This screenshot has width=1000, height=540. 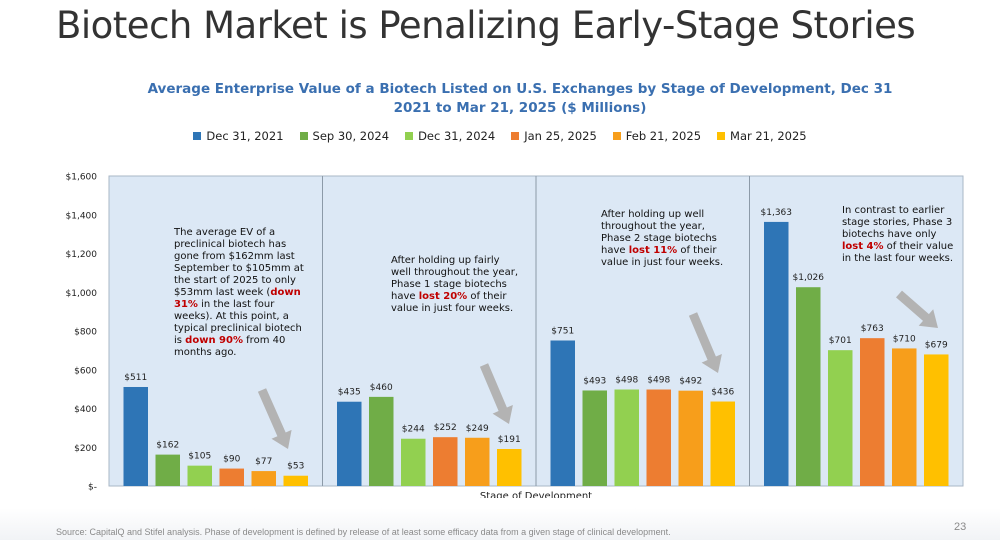 What do you see at coordinates (443, 296) in the screenshot?
I see `annotation-highlight: lost 20%` at bounding box center [443, 296].